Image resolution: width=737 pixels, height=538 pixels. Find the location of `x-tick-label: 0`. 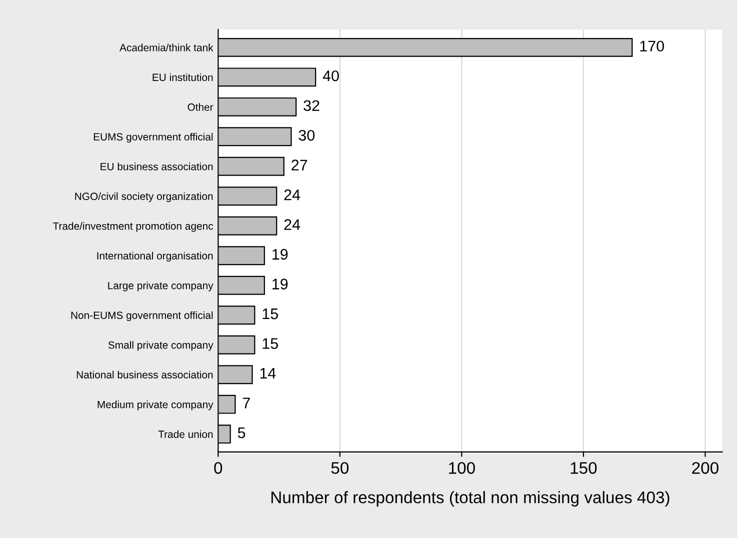

x-tick-label: 0 is located at coordinates (218, 468).